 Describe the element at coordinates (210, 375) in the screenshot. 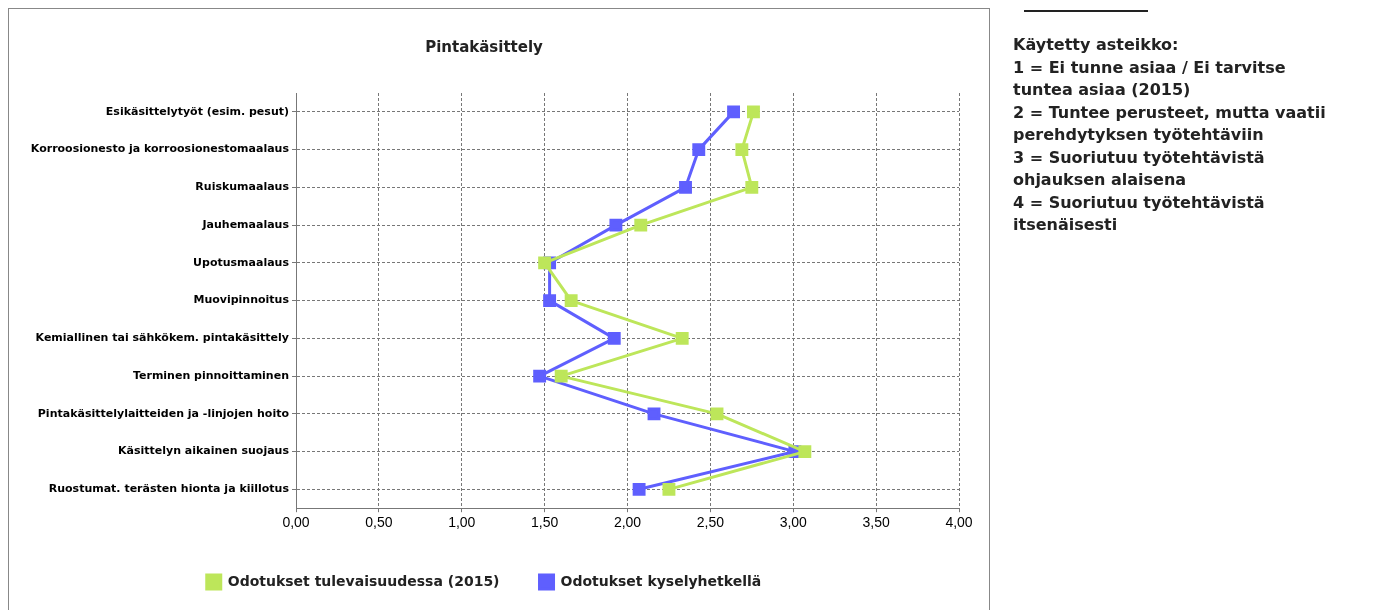

I see `y-tick-label: Terminen pinnoittaminen` at that location.